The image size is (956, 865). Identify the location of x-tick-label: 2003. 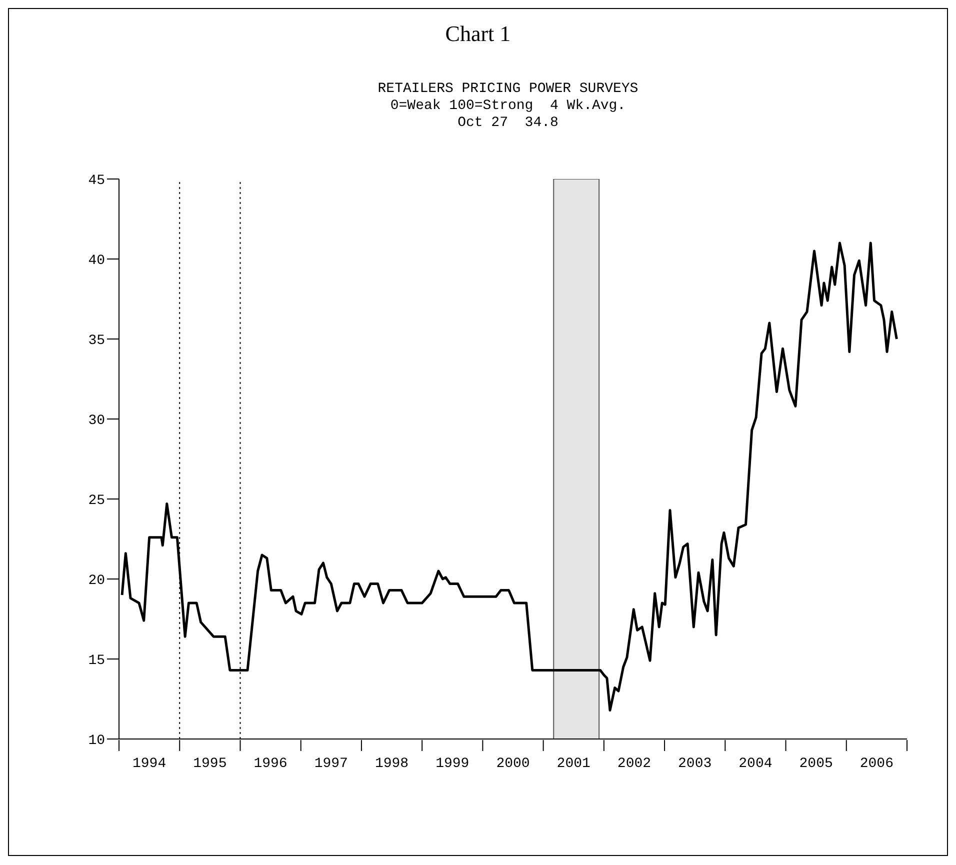
(695, 764).